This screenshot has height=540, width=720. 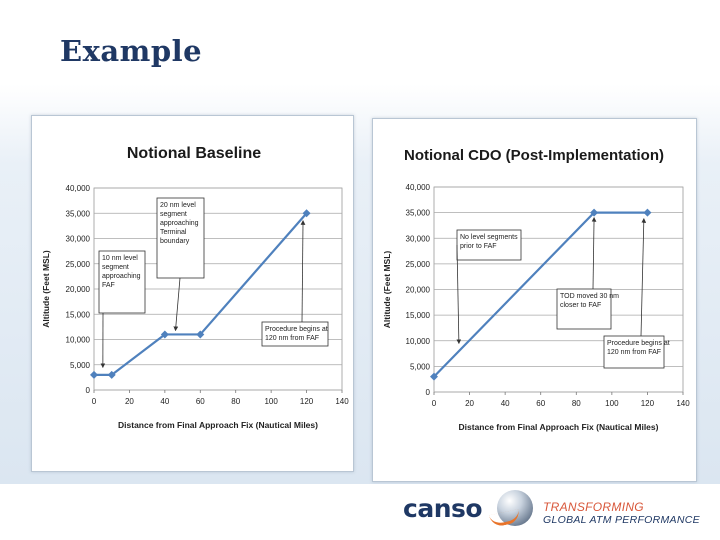 What do you see at coordinates (478, 246) in the screenshot?
I see `callout-text: prior to FAF` at bounding box center [478, 246].